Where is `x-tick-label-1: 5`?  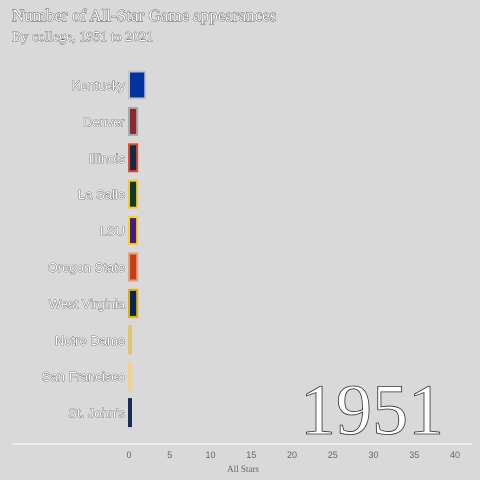 x-tick-label-1: 5 is located at coordinates (169, 455).